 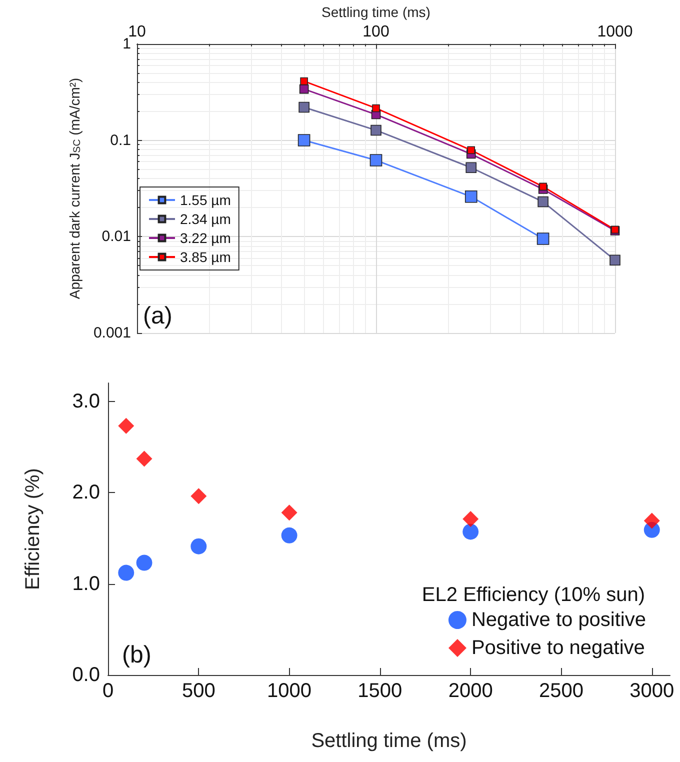 What do you see at coordinates (33, 529) in the screenshot?
I see `y-axis-title: Efficiency (%)` at bounding box center [33, 529].